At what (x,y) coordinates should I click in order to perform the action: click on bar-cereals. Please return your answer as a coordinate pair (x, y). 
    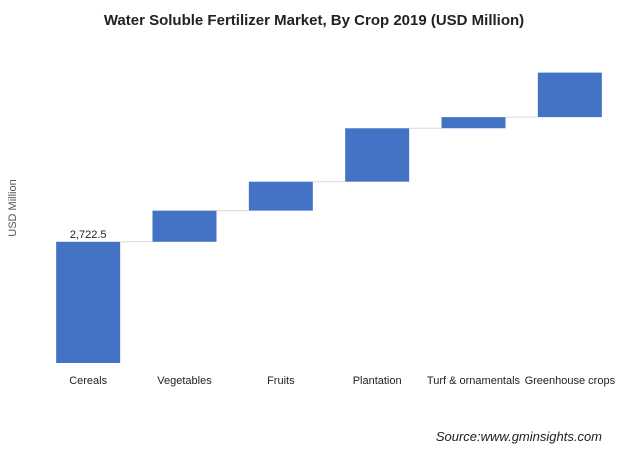
    Looking at the image, I should click on (88, 302).